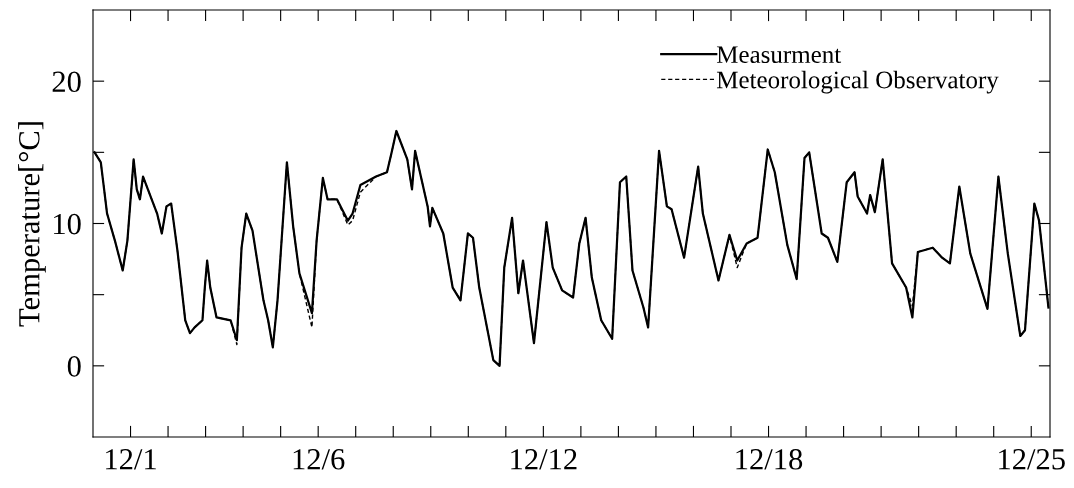  What do you see at coordinates (319, 459) in the screenshot?
I see `x-tick-label: 12/6` at bounding box center [319, 459].